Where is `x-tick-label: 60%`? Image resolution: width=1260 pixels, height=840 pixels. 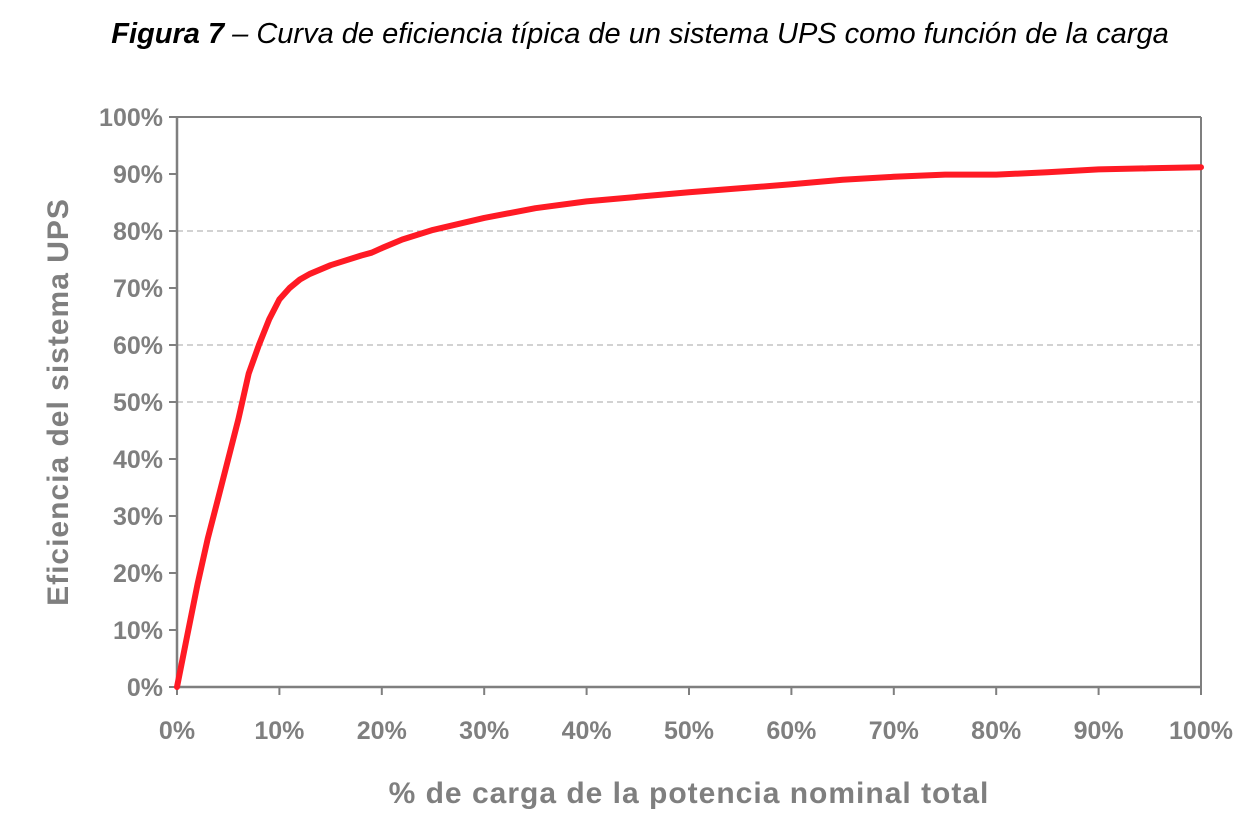
x-tick-label: 60% is located at coordinates (791, 731).